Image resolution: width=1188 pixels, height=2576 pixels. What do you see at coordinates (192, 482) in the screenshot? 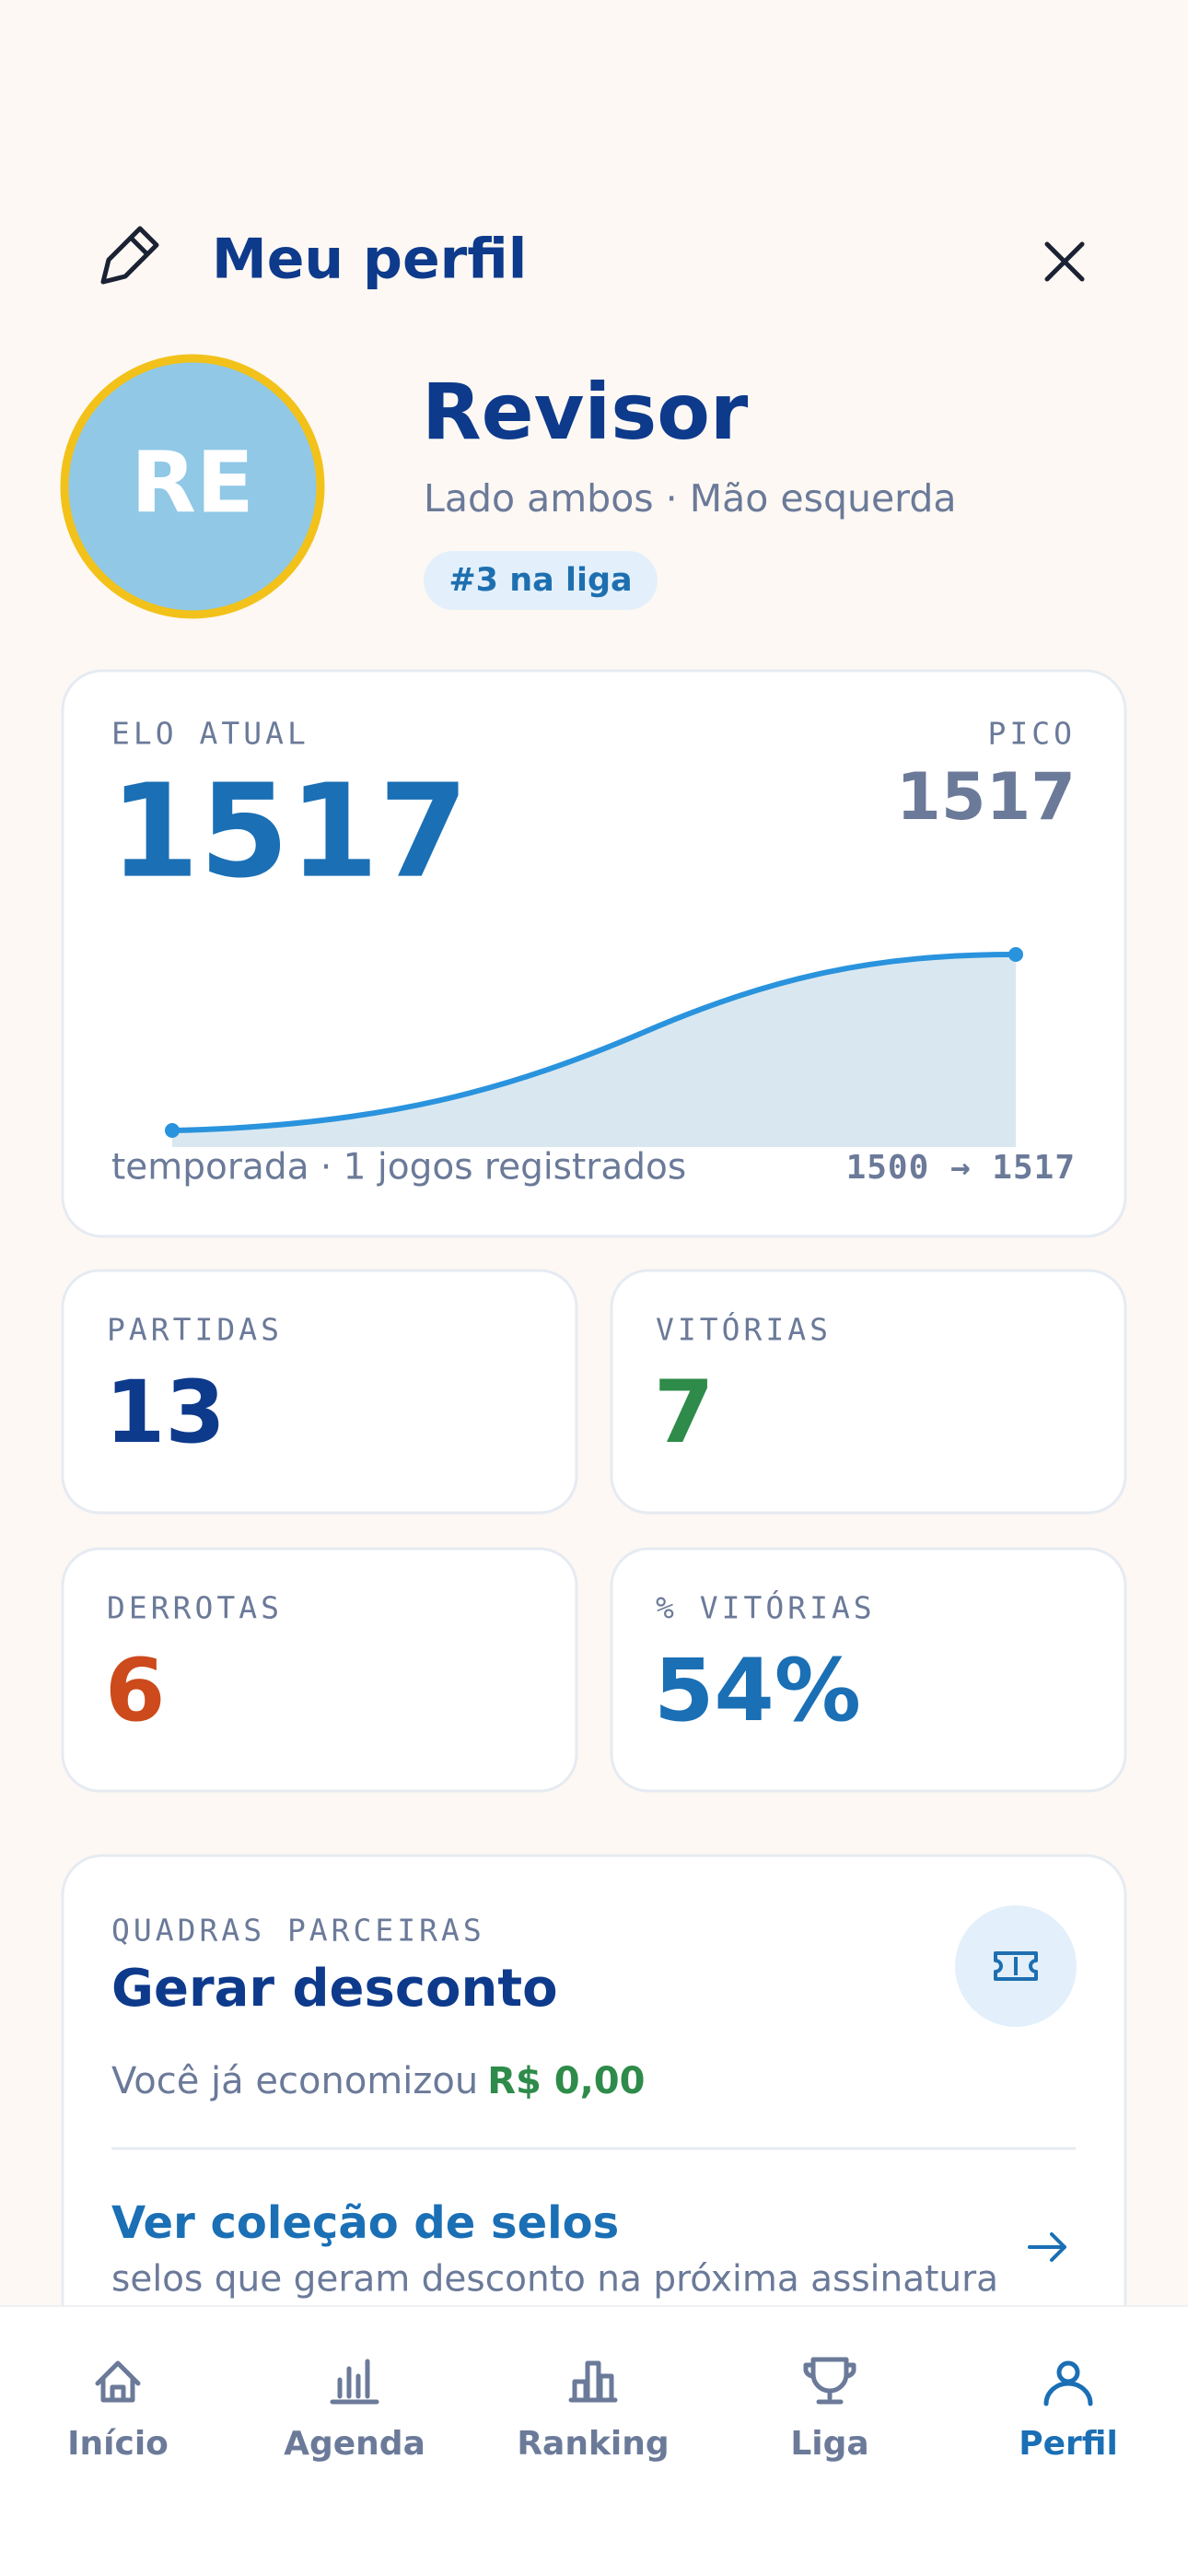
I see `avatar-initials: RE` at bounding box center [192, 482].